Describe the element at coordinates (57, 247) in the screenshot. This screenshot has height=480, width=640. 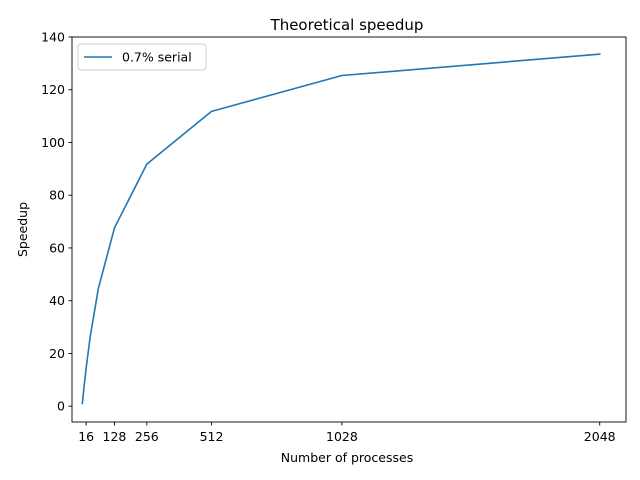
I see `y-tick-label: 60` at that location.